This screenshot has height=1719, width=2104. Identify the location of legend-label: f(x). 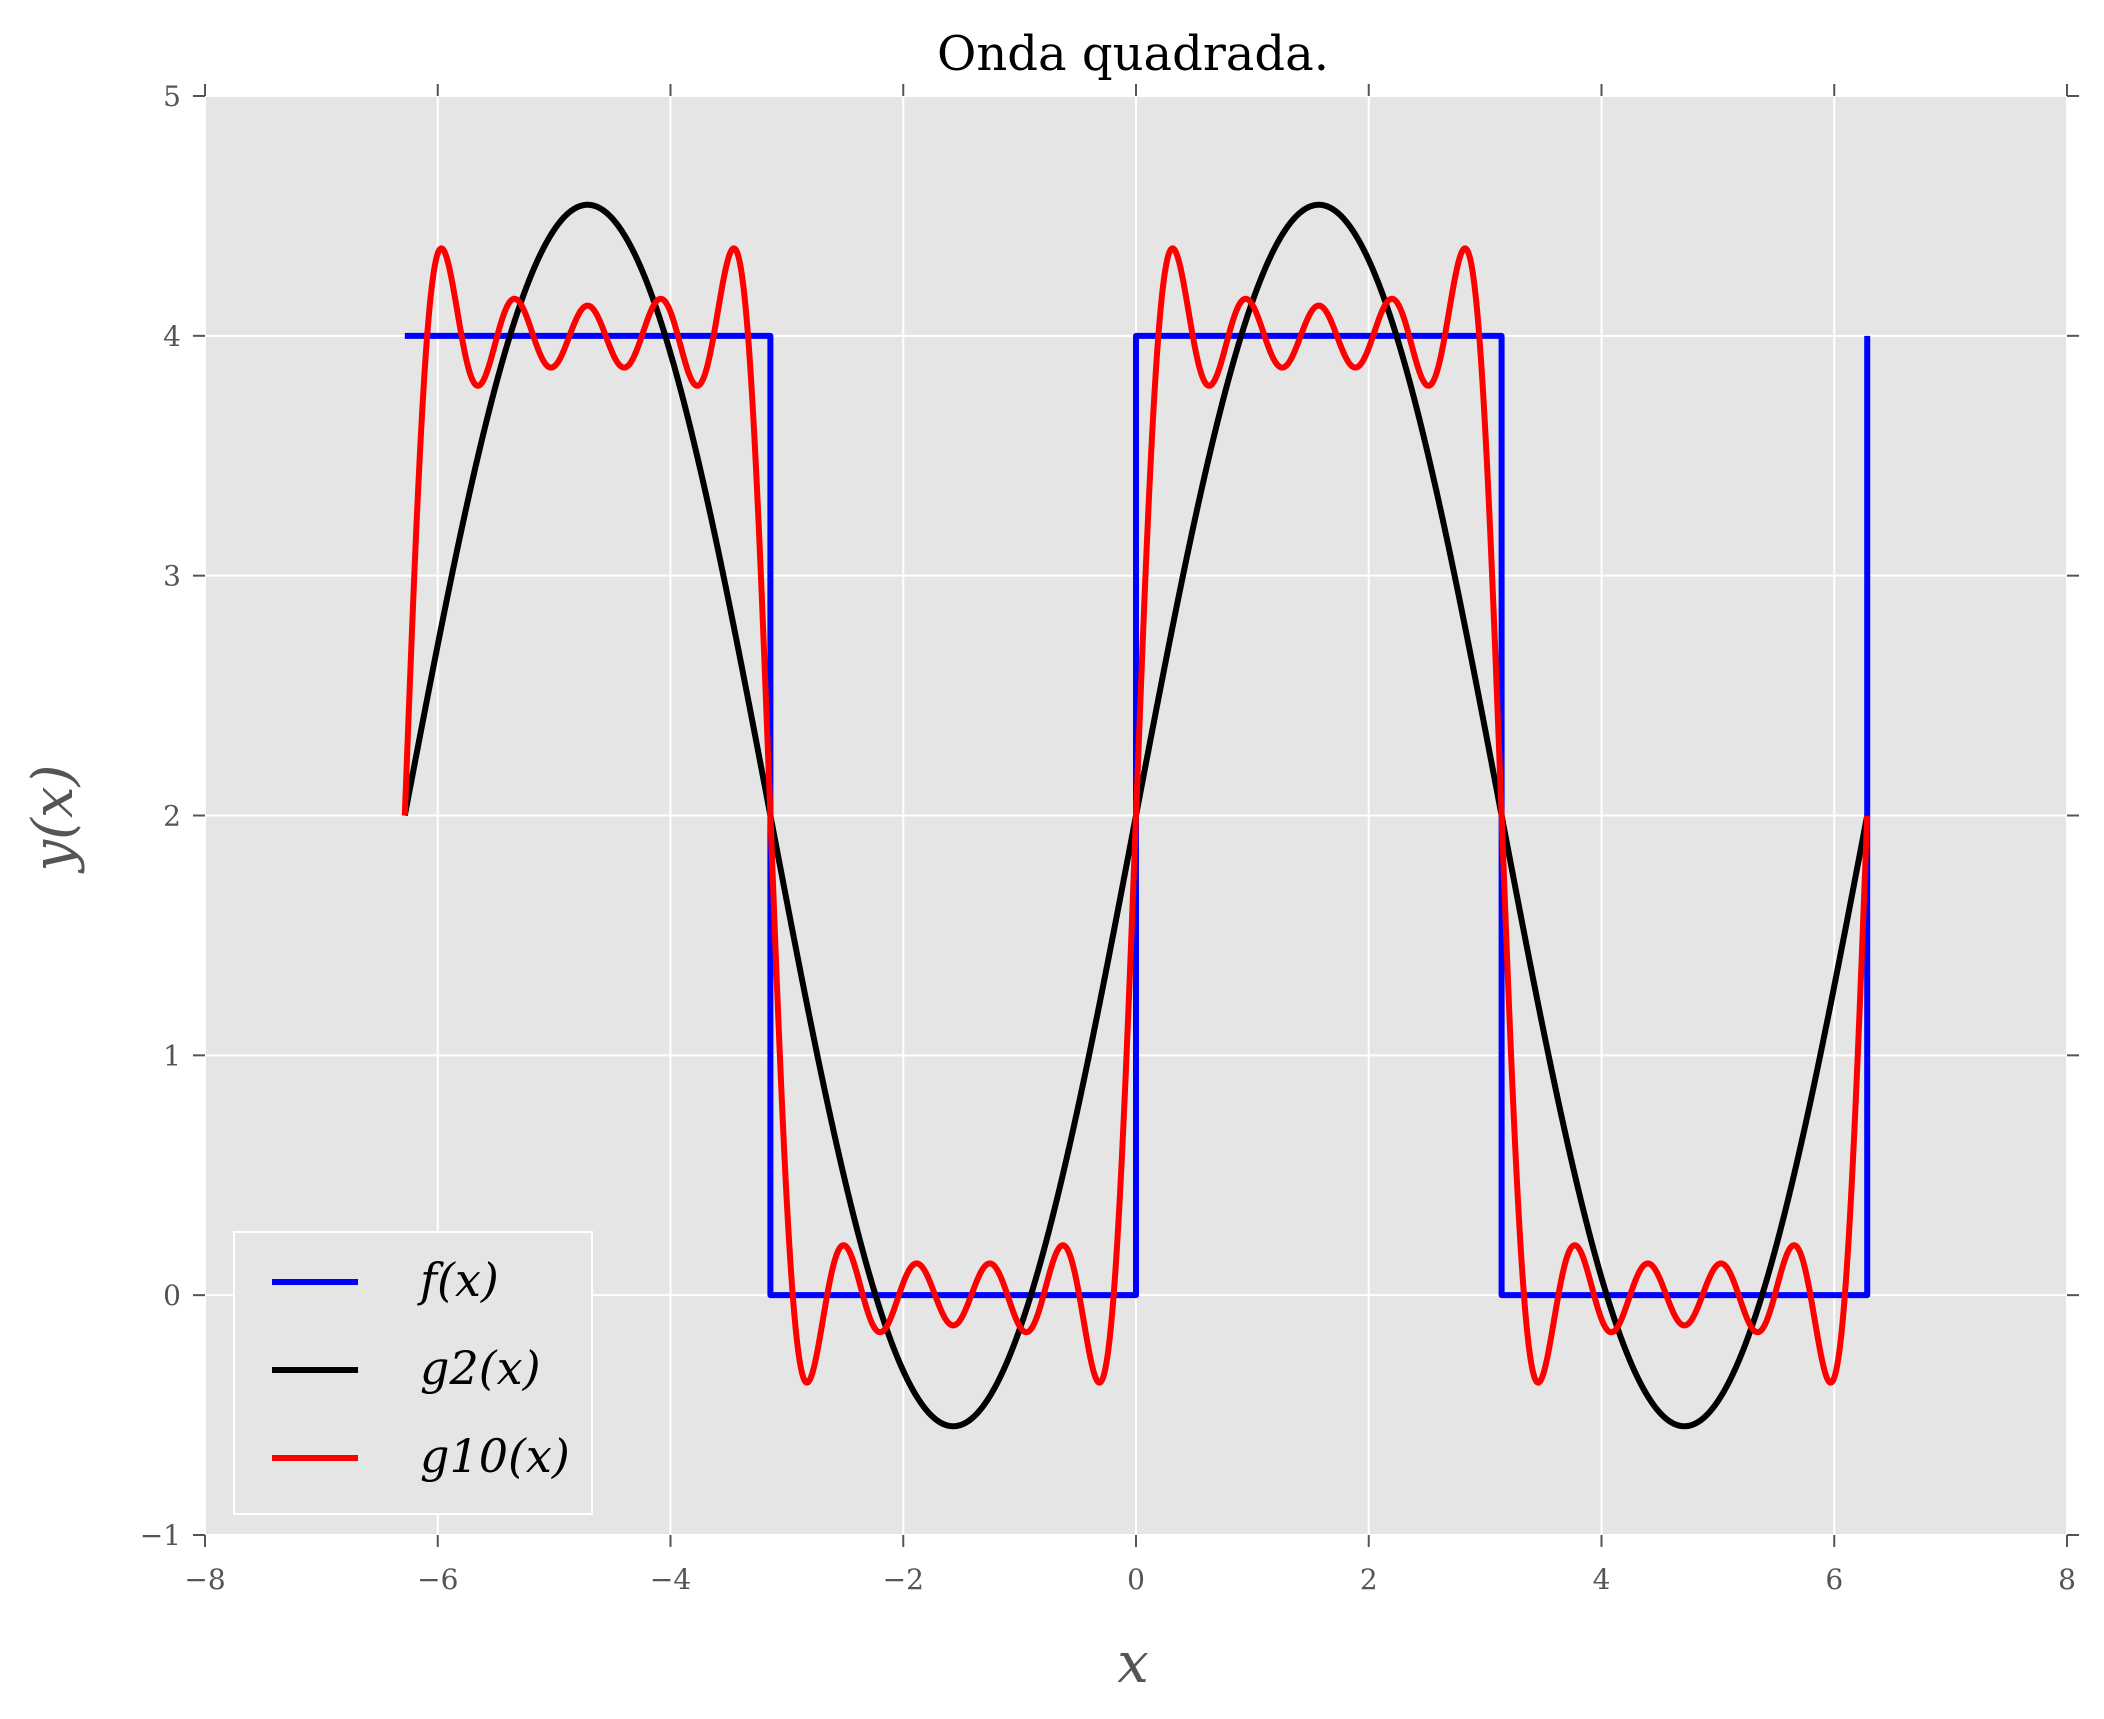
(458, 1280).